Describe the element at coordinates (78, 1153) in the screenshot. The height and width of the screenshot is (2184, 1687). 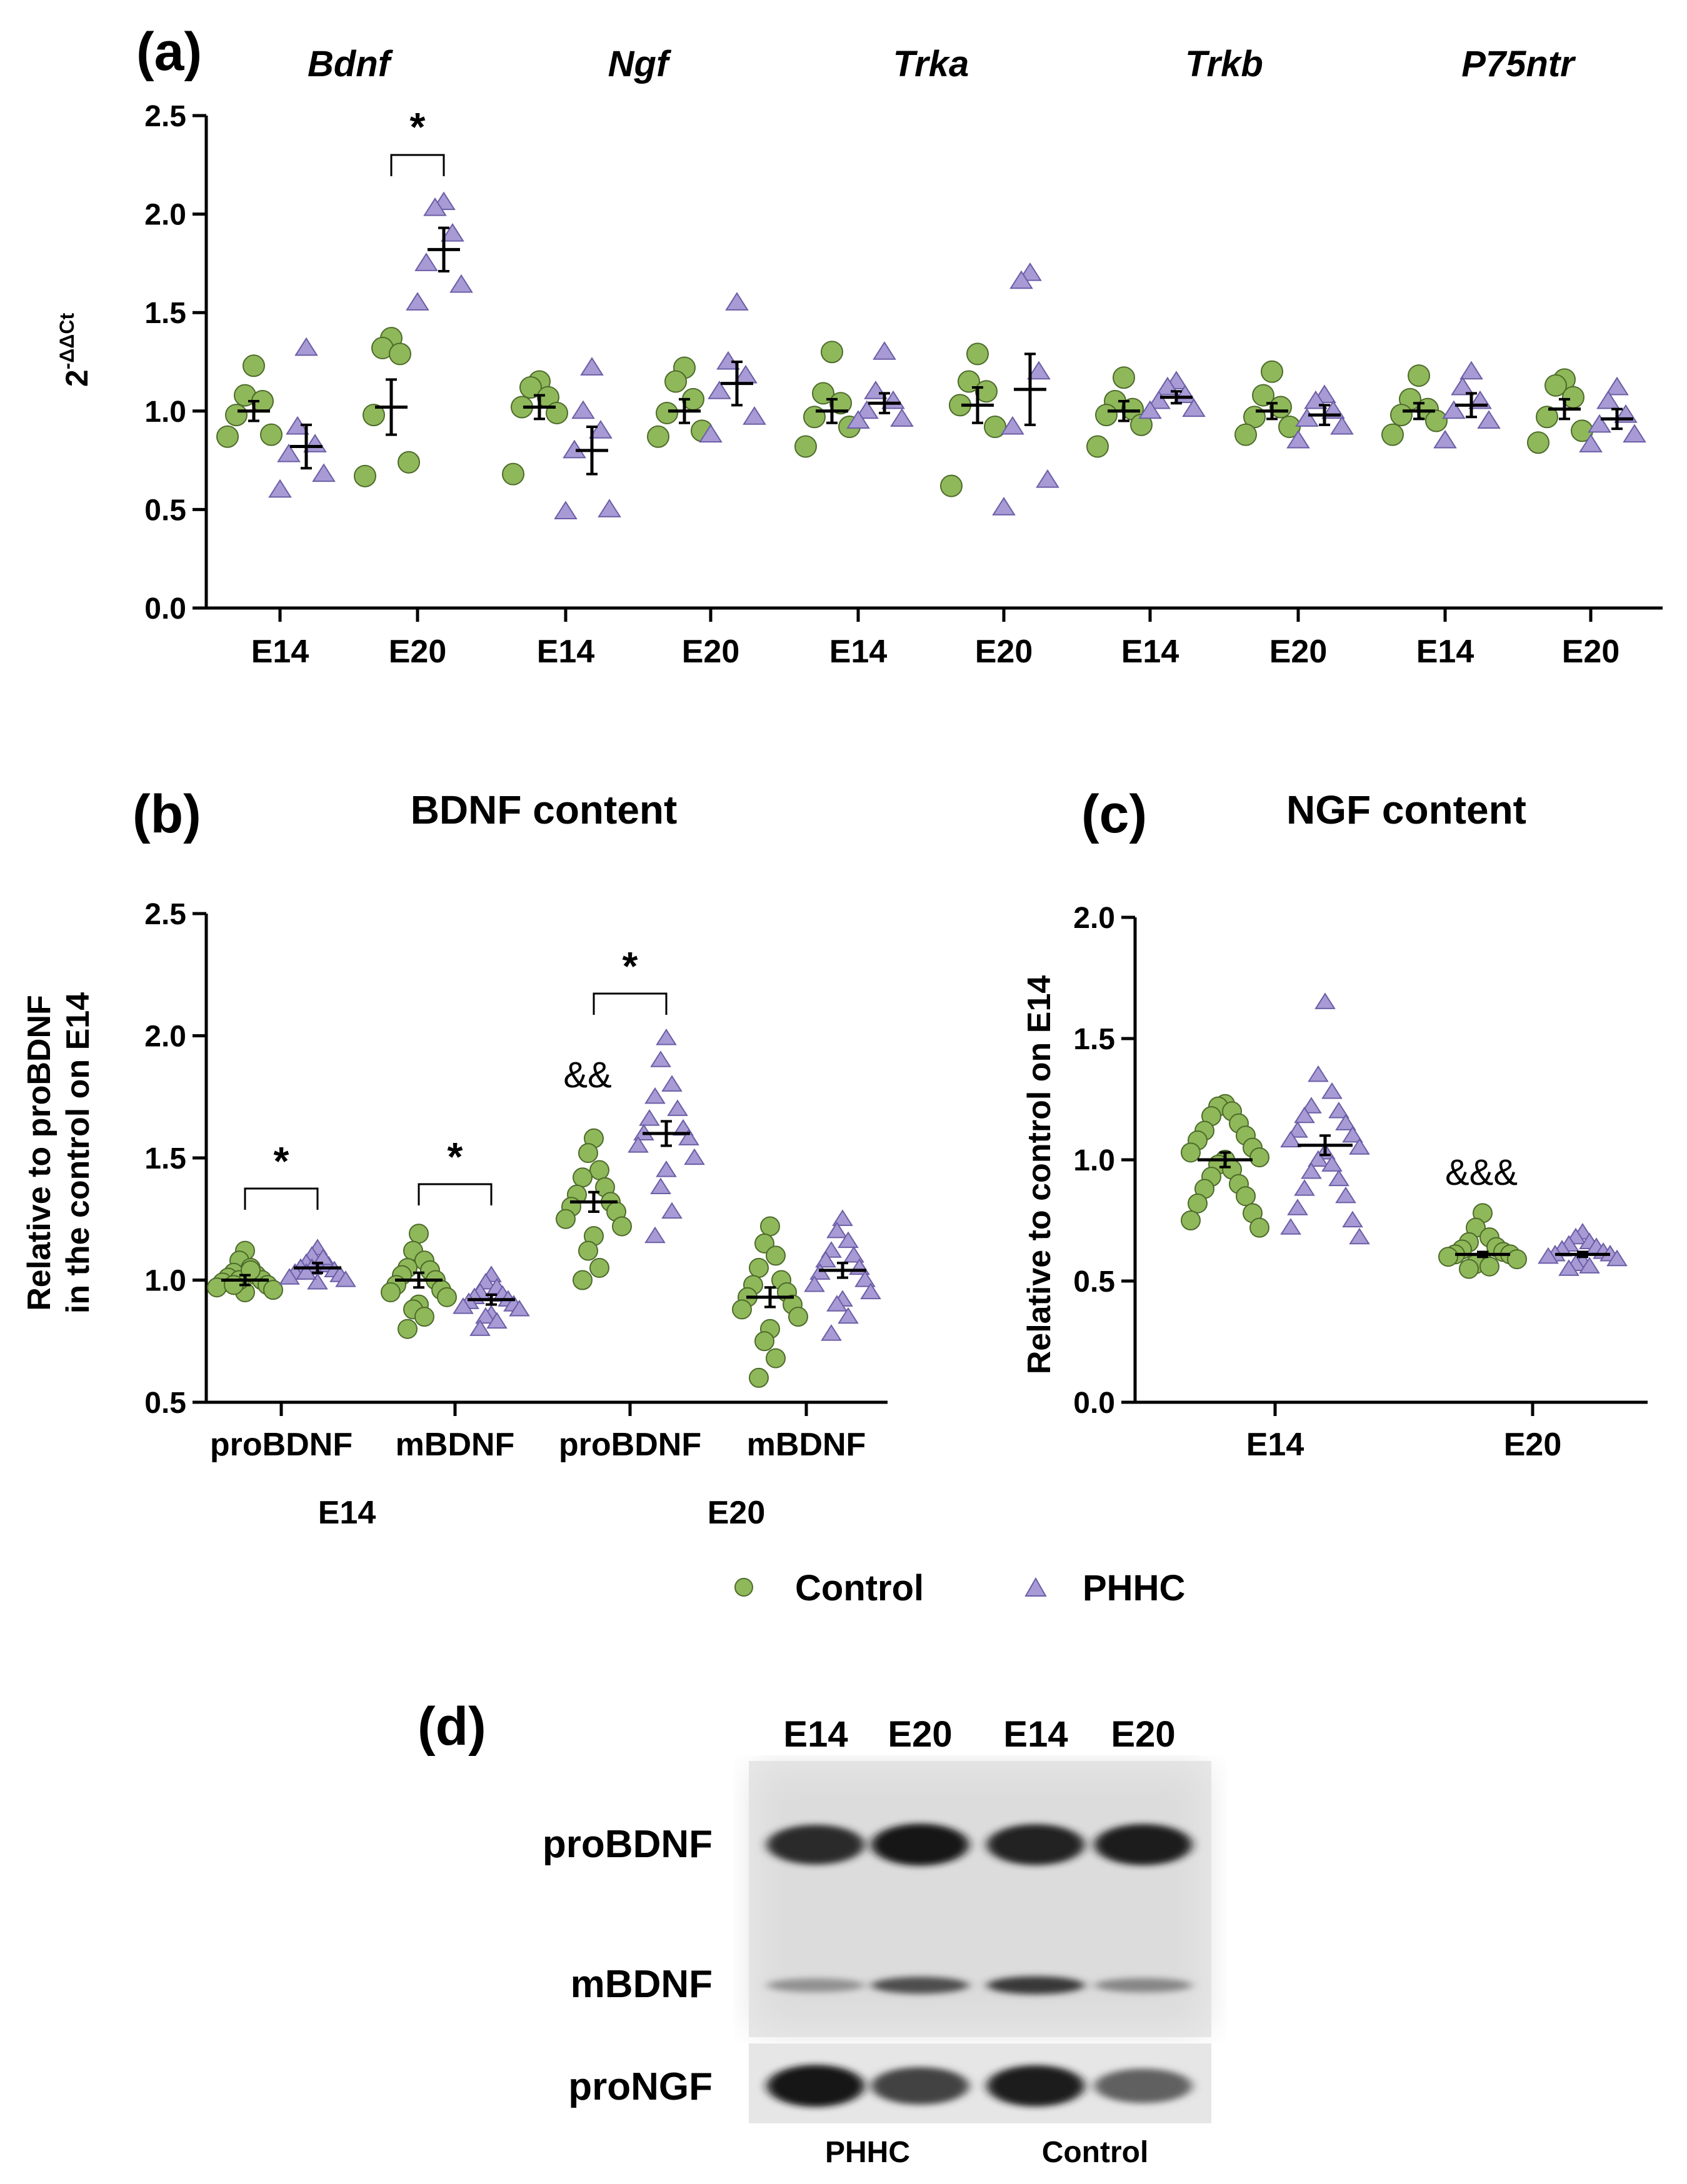
I see `panel-b-y-axis-label-line2: in the control on E14` at that location.